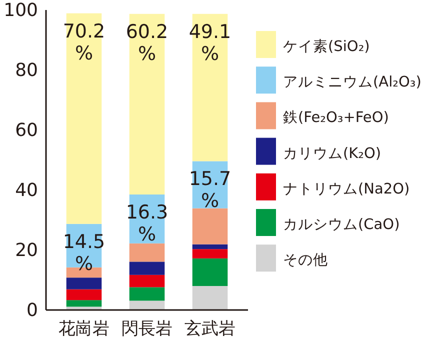  What do you see at coordinates (147, 224) in the screenshot?
I see `data-label: 16.3%` at bounding box center [147, 224].